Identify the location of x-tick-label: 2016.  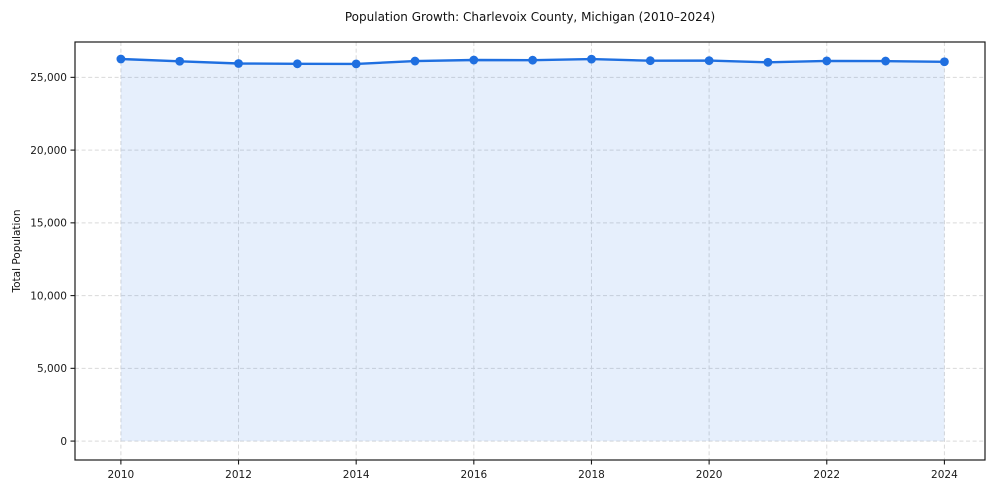
(473, 475).